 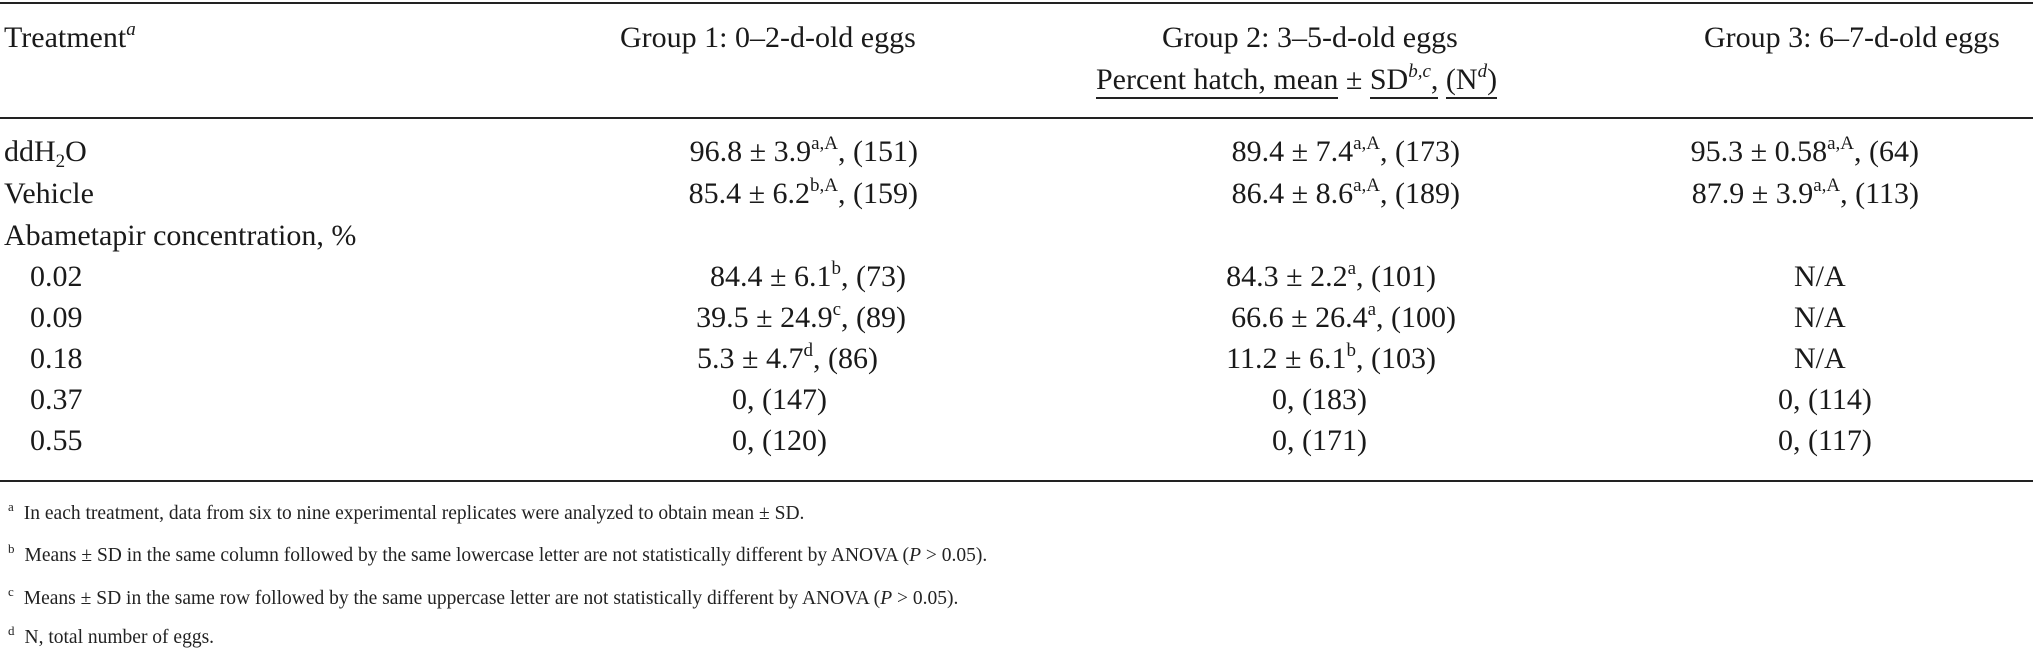 I want to click on row-label-abametapir: Abametapir concentration, %, so click(x=180, y=235).